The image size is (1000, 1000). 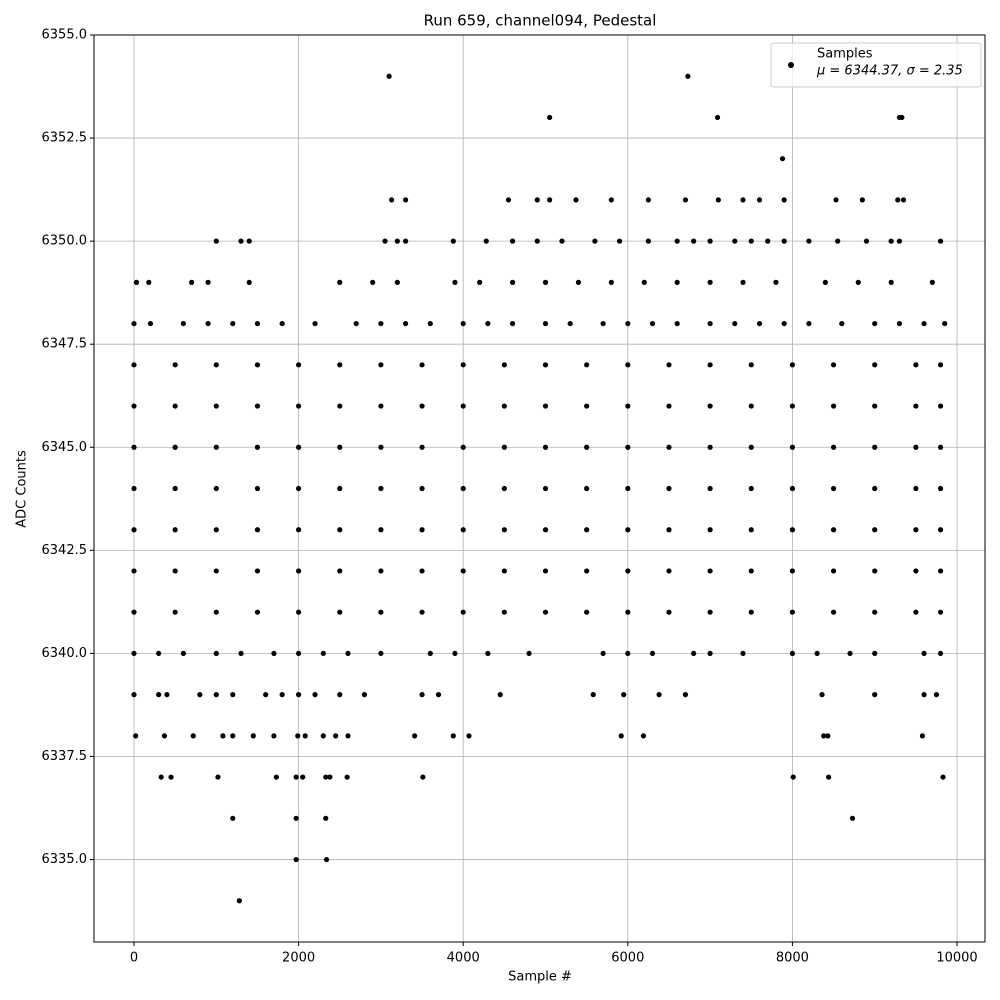 I want to click on legend-box, so click(x=876, y=65).